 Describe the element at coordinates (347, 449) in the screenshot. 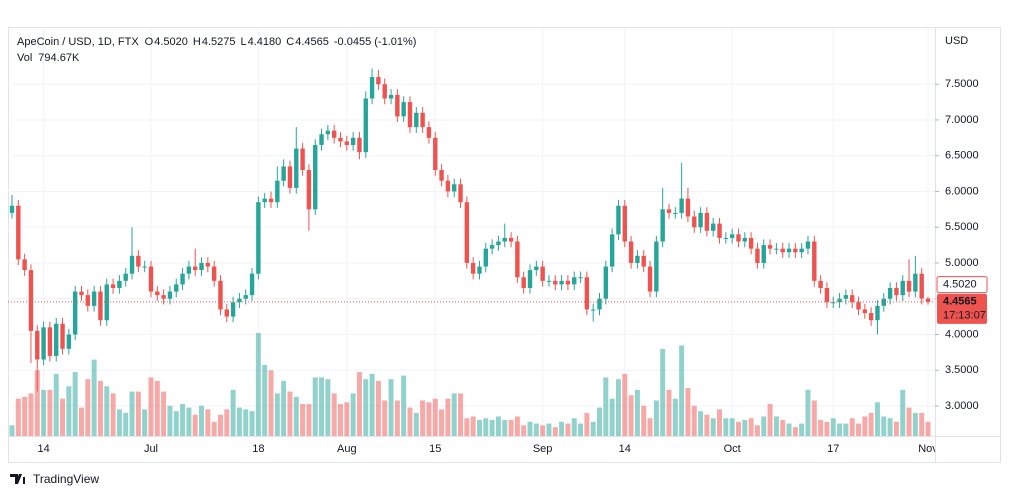

I see `x-tick-label: Aug` at that location.